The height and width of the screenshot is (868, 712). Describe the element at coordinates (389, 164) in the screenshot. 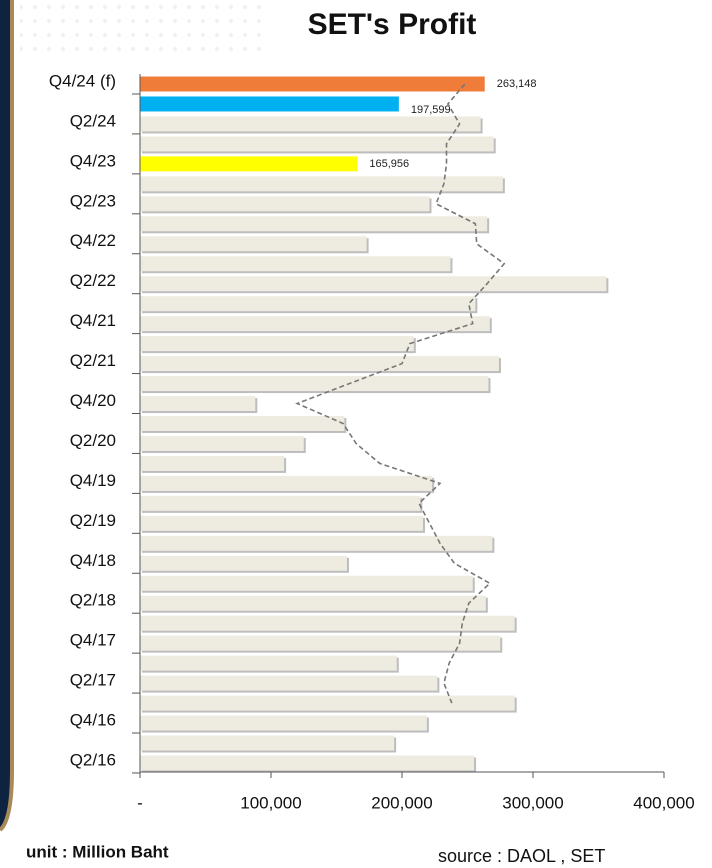

I see `value-label: 165,956` at that location.